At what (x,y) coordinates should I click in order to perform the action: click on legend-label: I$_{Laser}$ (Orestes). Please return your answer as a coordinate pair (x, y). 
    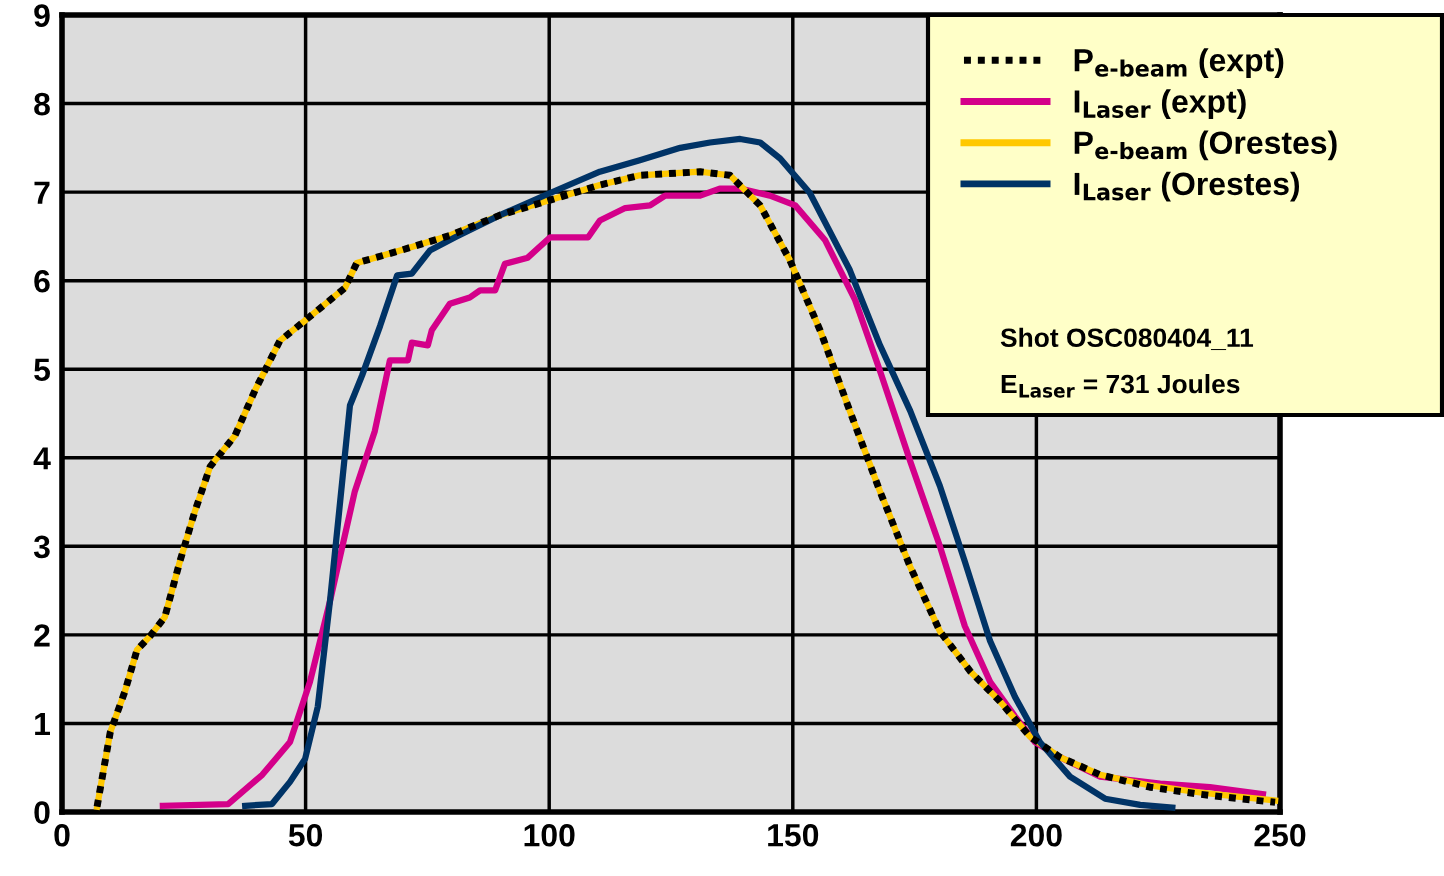
    Looking at the image, I should click on (1187, 186).